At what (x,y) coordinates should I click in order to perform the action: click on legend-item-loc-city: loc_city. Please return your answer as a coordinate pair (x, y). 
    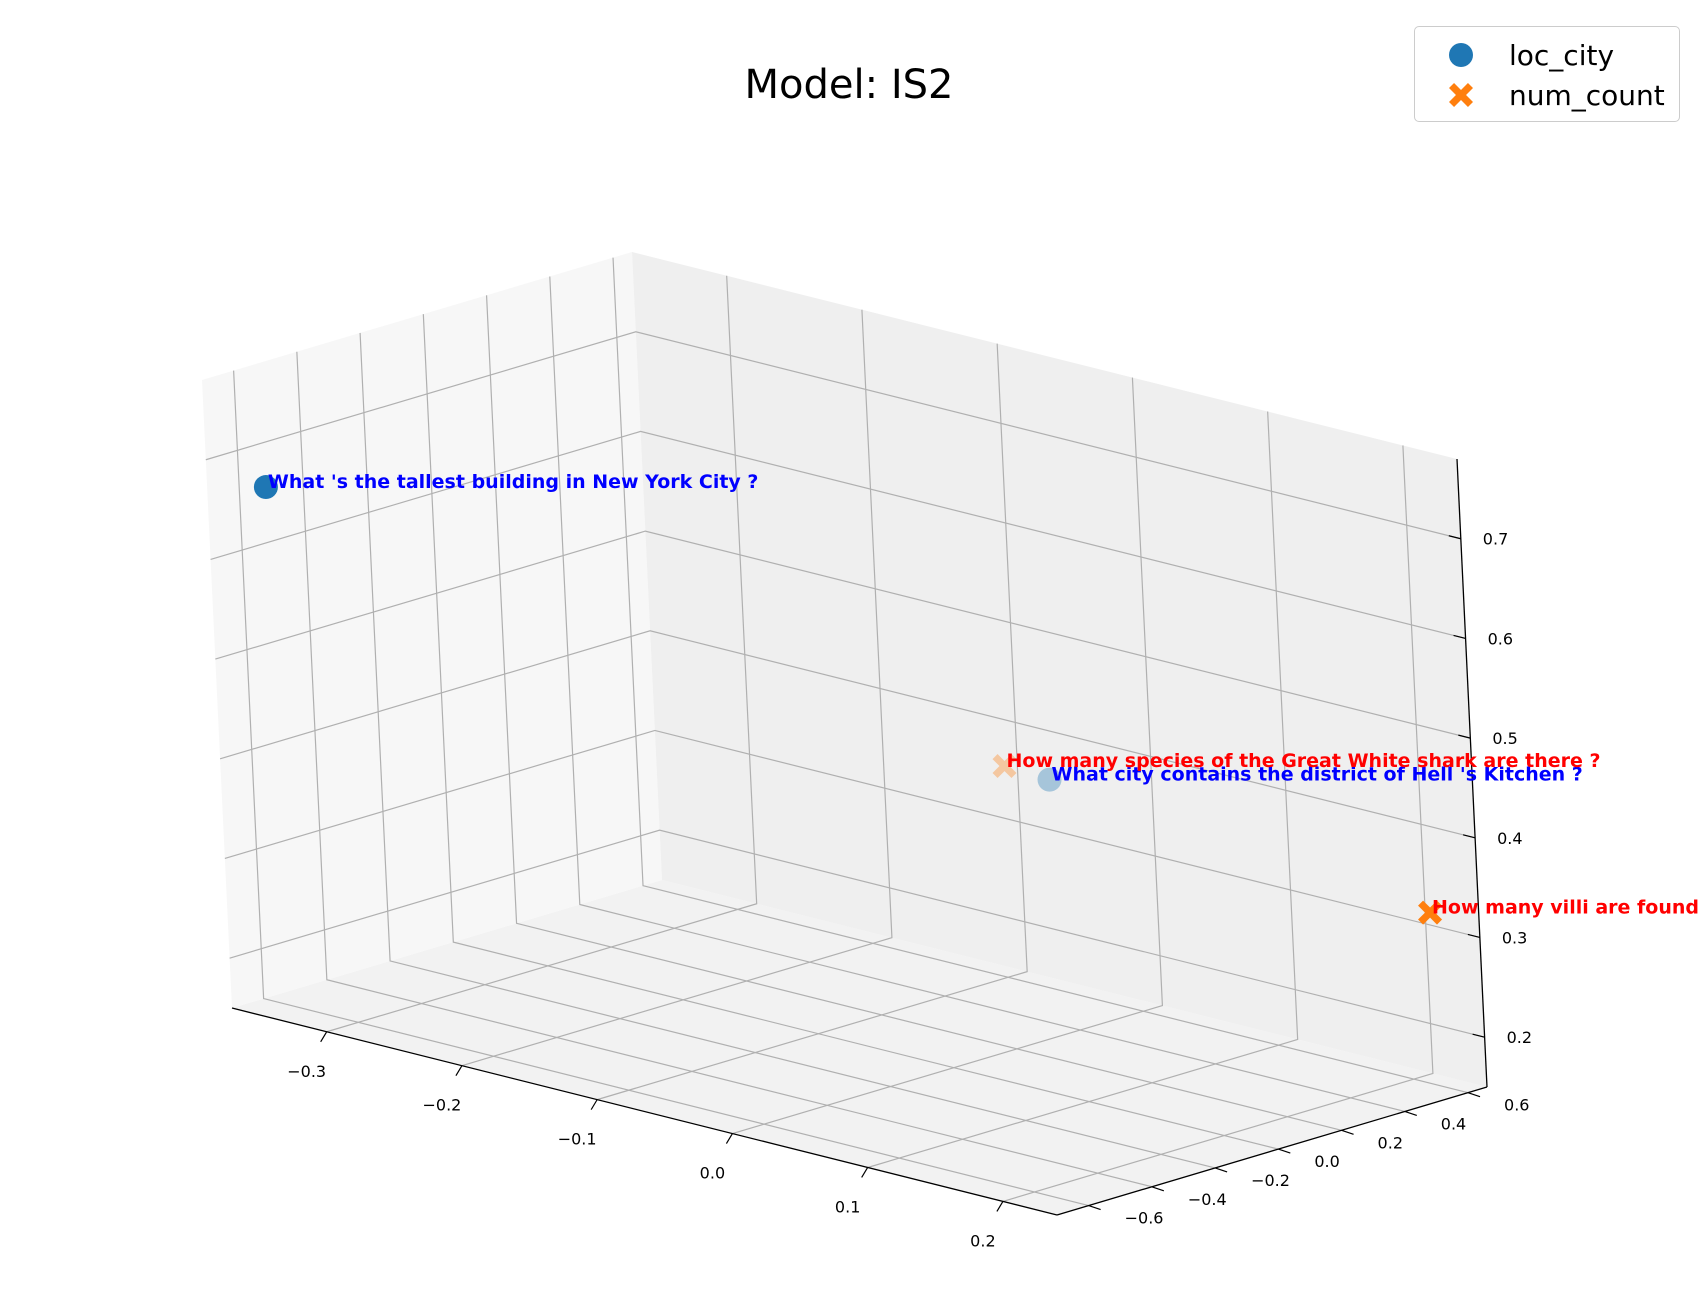
    Looking at the image, I should click on (1527, 55).